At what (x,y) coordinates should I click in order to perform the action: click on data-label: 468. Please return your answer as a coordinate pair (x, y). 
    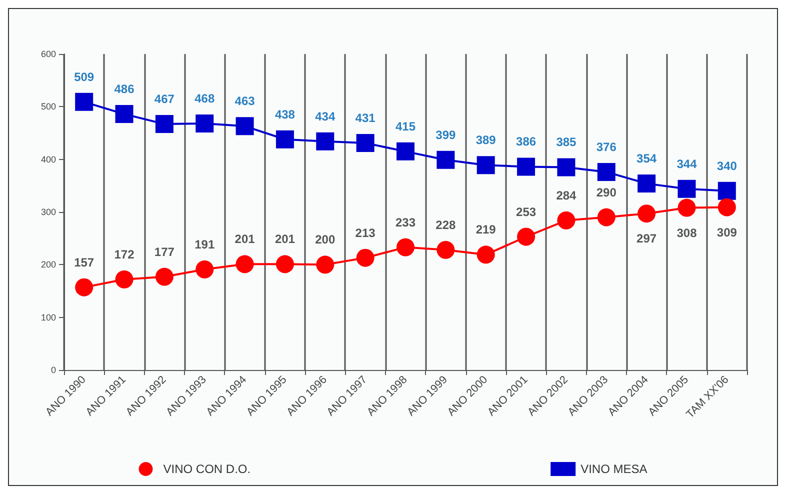
    Looking at the image, I should click on (204, 99).